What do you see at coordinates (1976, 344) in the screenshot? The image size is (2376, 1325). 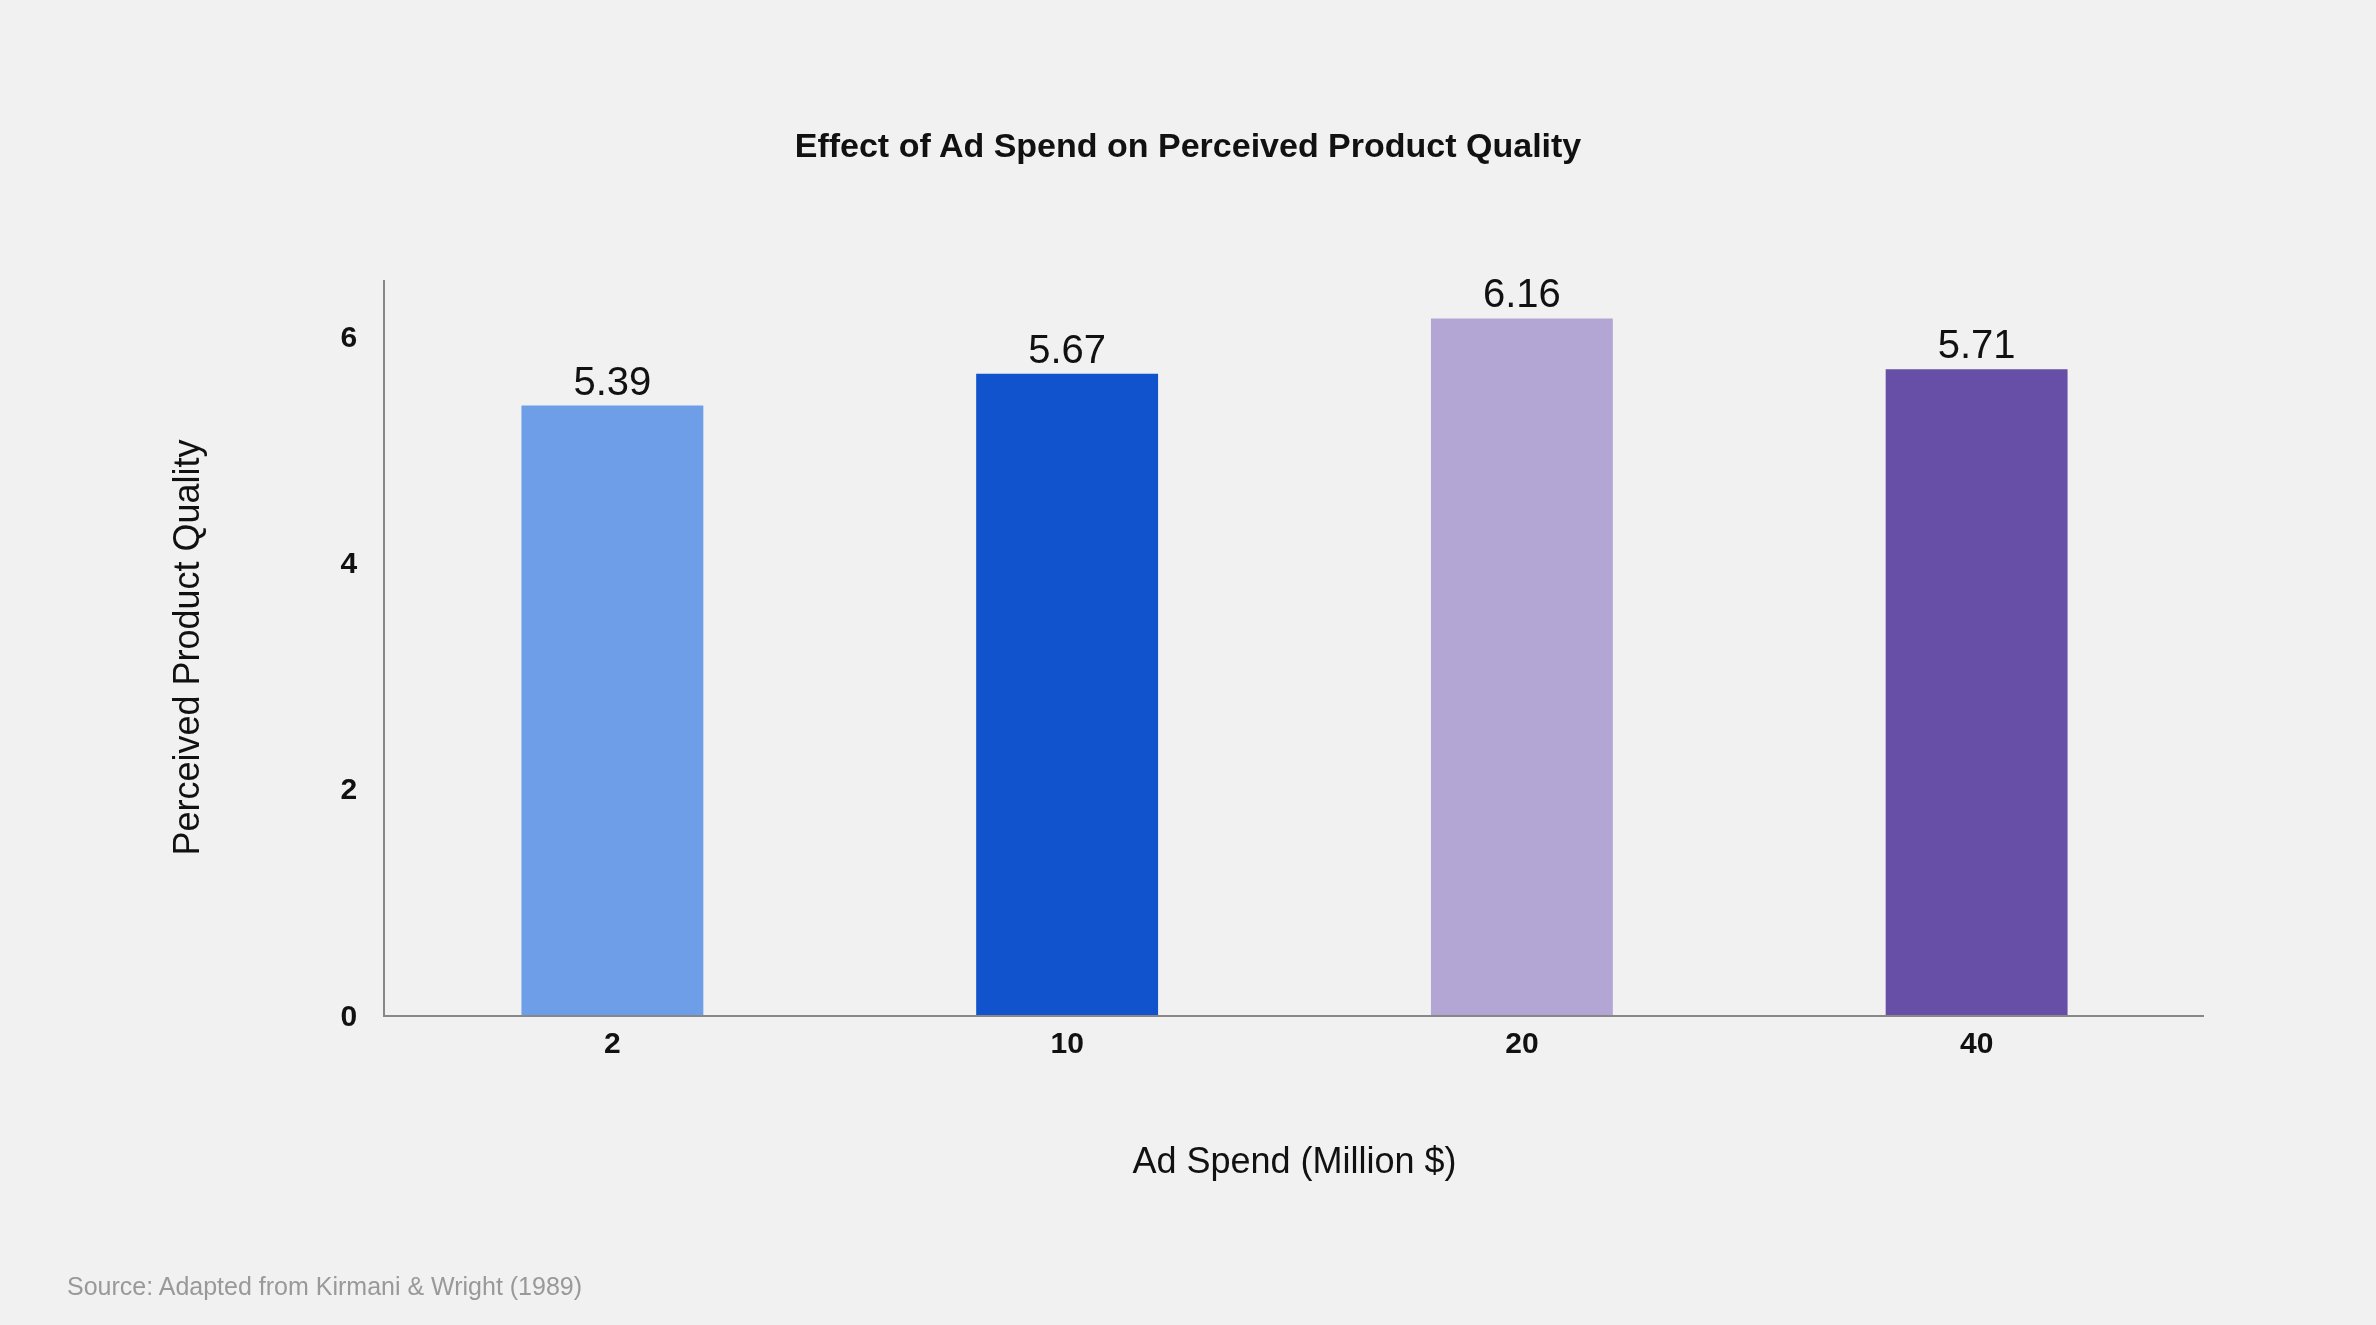 I see `data-label: 5.71` at bounding box center [1976, 344].